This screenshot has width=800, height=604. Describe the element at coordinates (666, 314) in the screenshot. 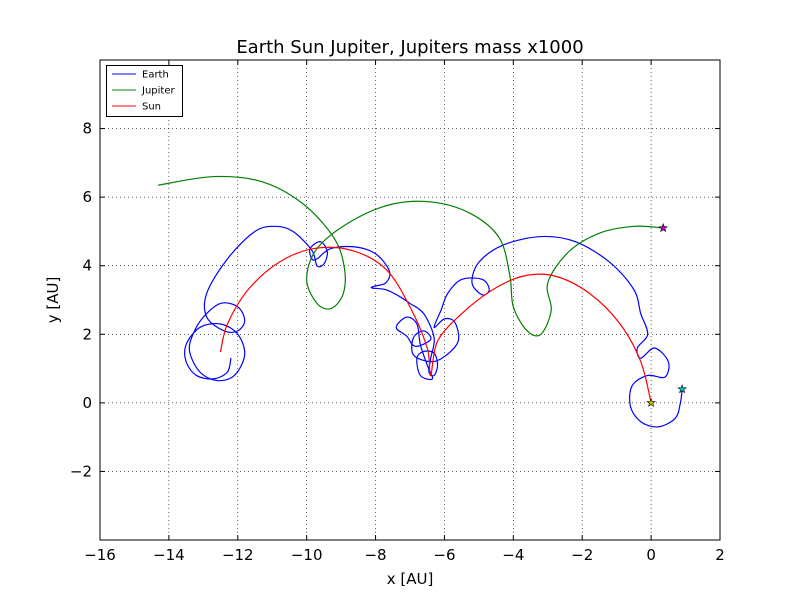

I see `start-markers` at that location.